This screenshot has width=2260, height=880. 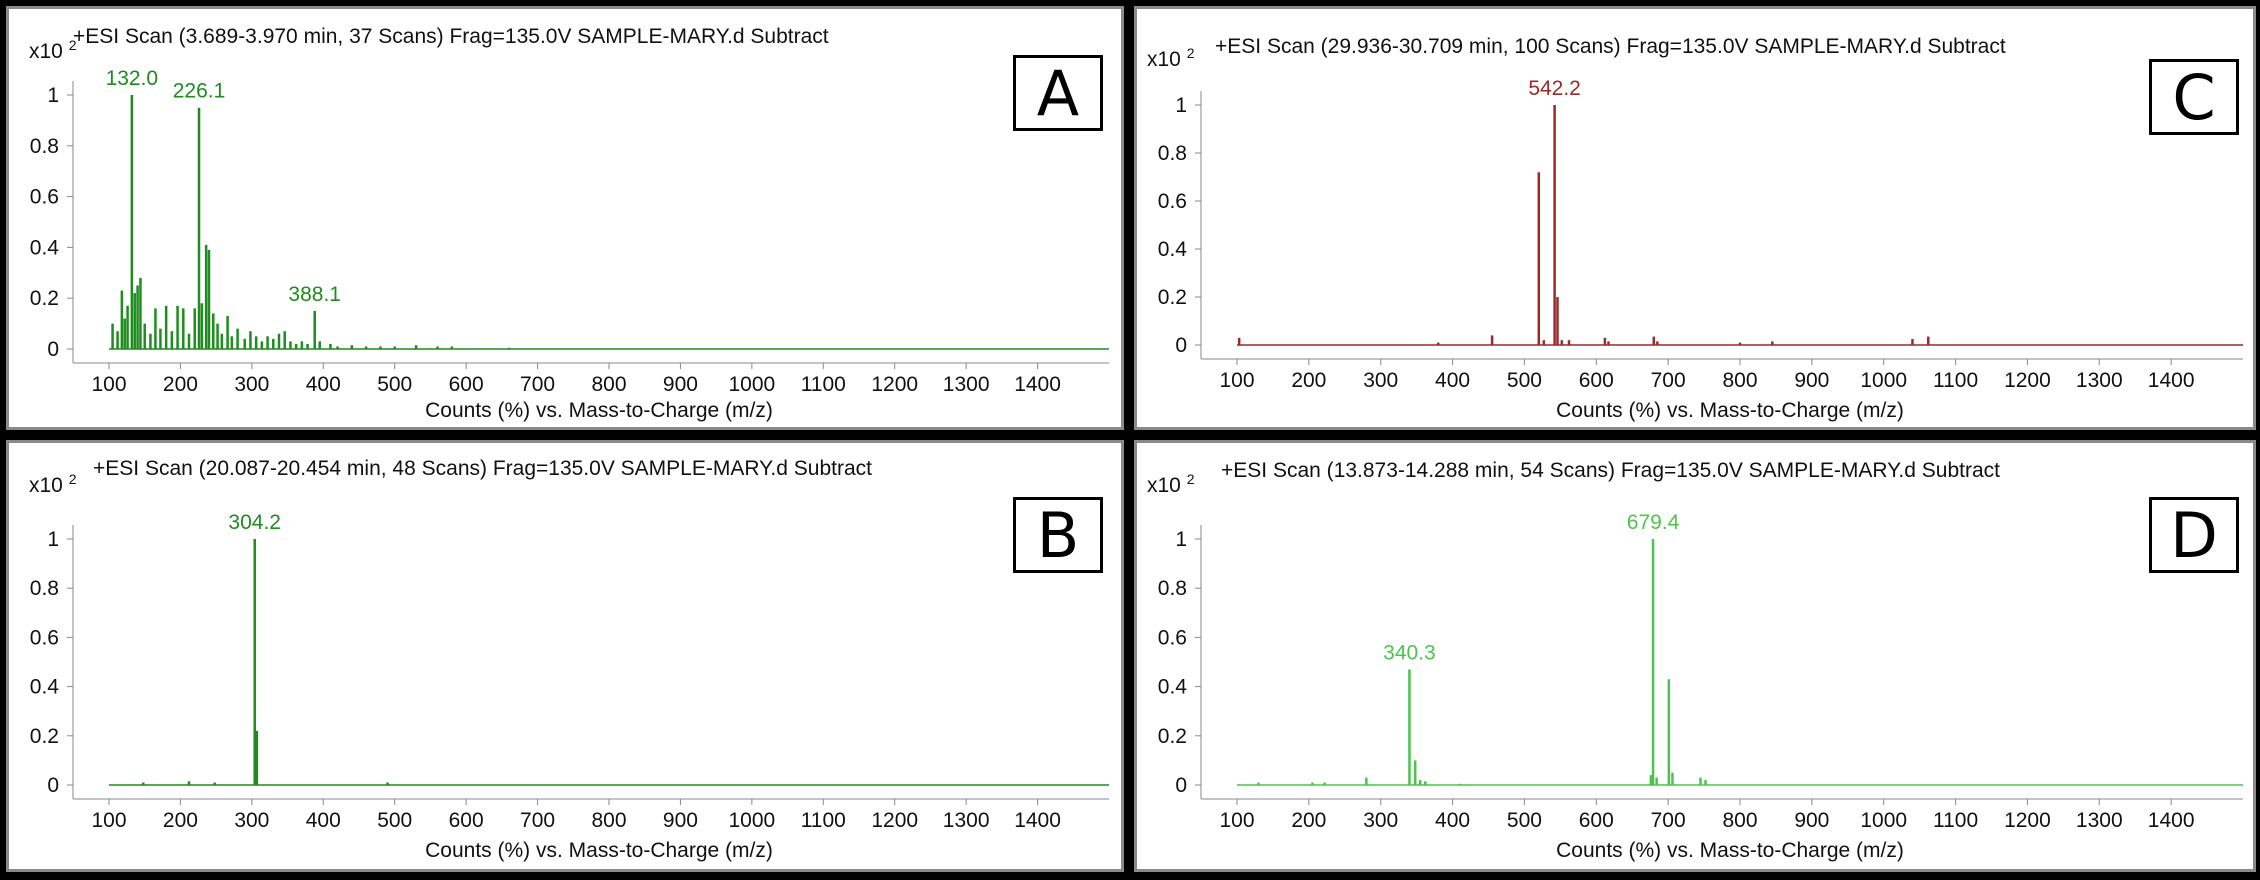 What do you see at coordinates (251, 820) in the screenshot?
I see `x-tick-label-b: 300` at bounding box center [251, 820].